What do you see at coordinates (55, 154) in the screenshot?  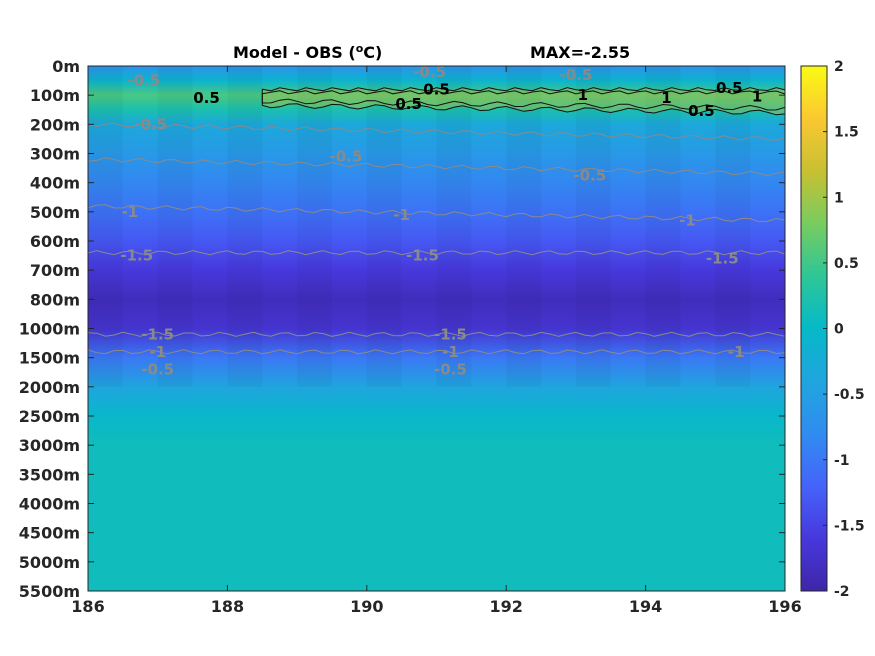 I see `y-tick-label: 300m` at bounding box center [55, 154].